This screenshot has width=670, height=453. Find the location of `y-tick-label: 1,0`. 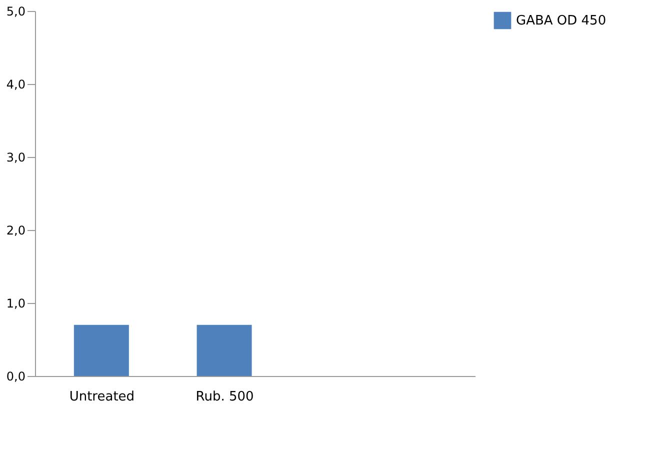

y-tick-label: 1,0 is located at coordinates (16, 303).